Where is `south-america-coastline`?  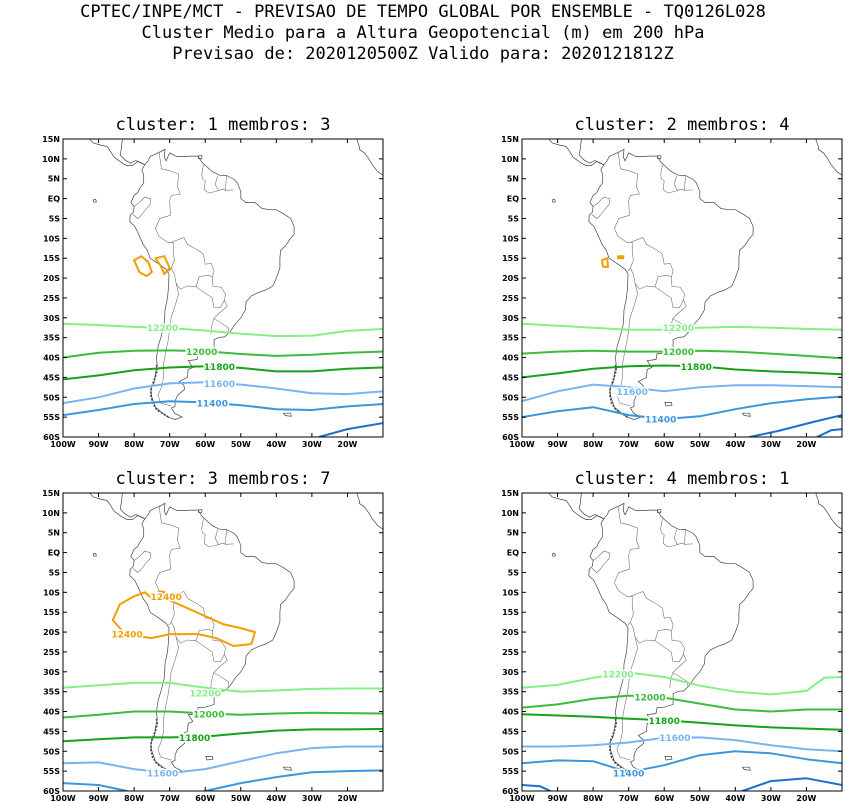
south-america-coastline is located at coordinates (671, 284).